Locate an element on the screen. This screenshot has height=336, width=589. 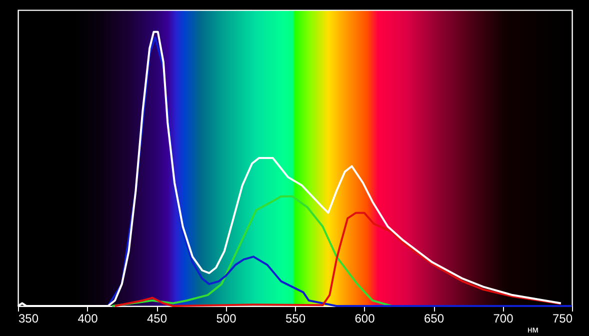
x-axis-title: нм is located at coordinates (532, 329).